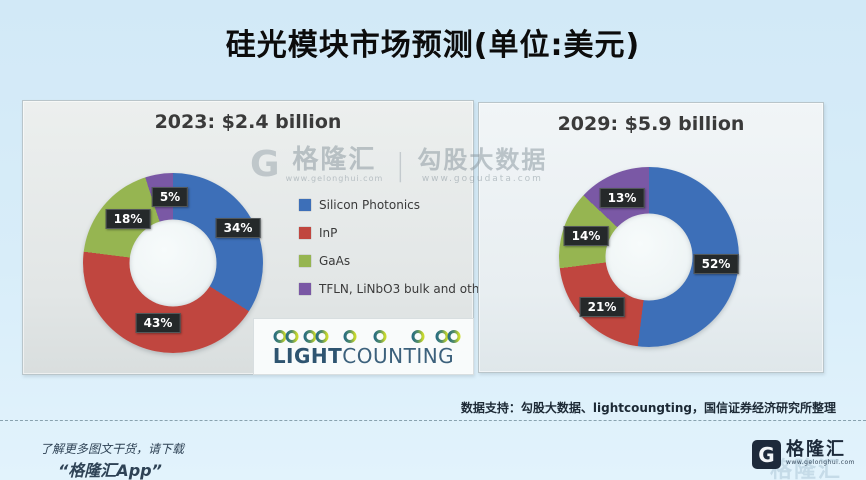 The image size is (866, 480). Describe the element at coordinates (622, 198) in the screenshot. I see `slice-label-2029-tfln: 13%` at that location.